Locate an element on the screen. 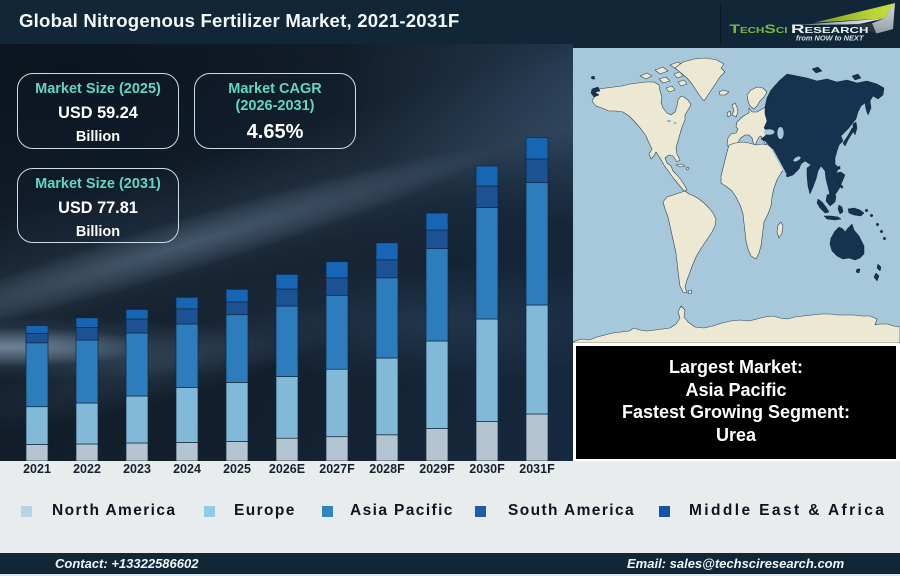 The width and height of the screenshot is (900, 576). svg-text: Research is located at coordinates (829, 29).